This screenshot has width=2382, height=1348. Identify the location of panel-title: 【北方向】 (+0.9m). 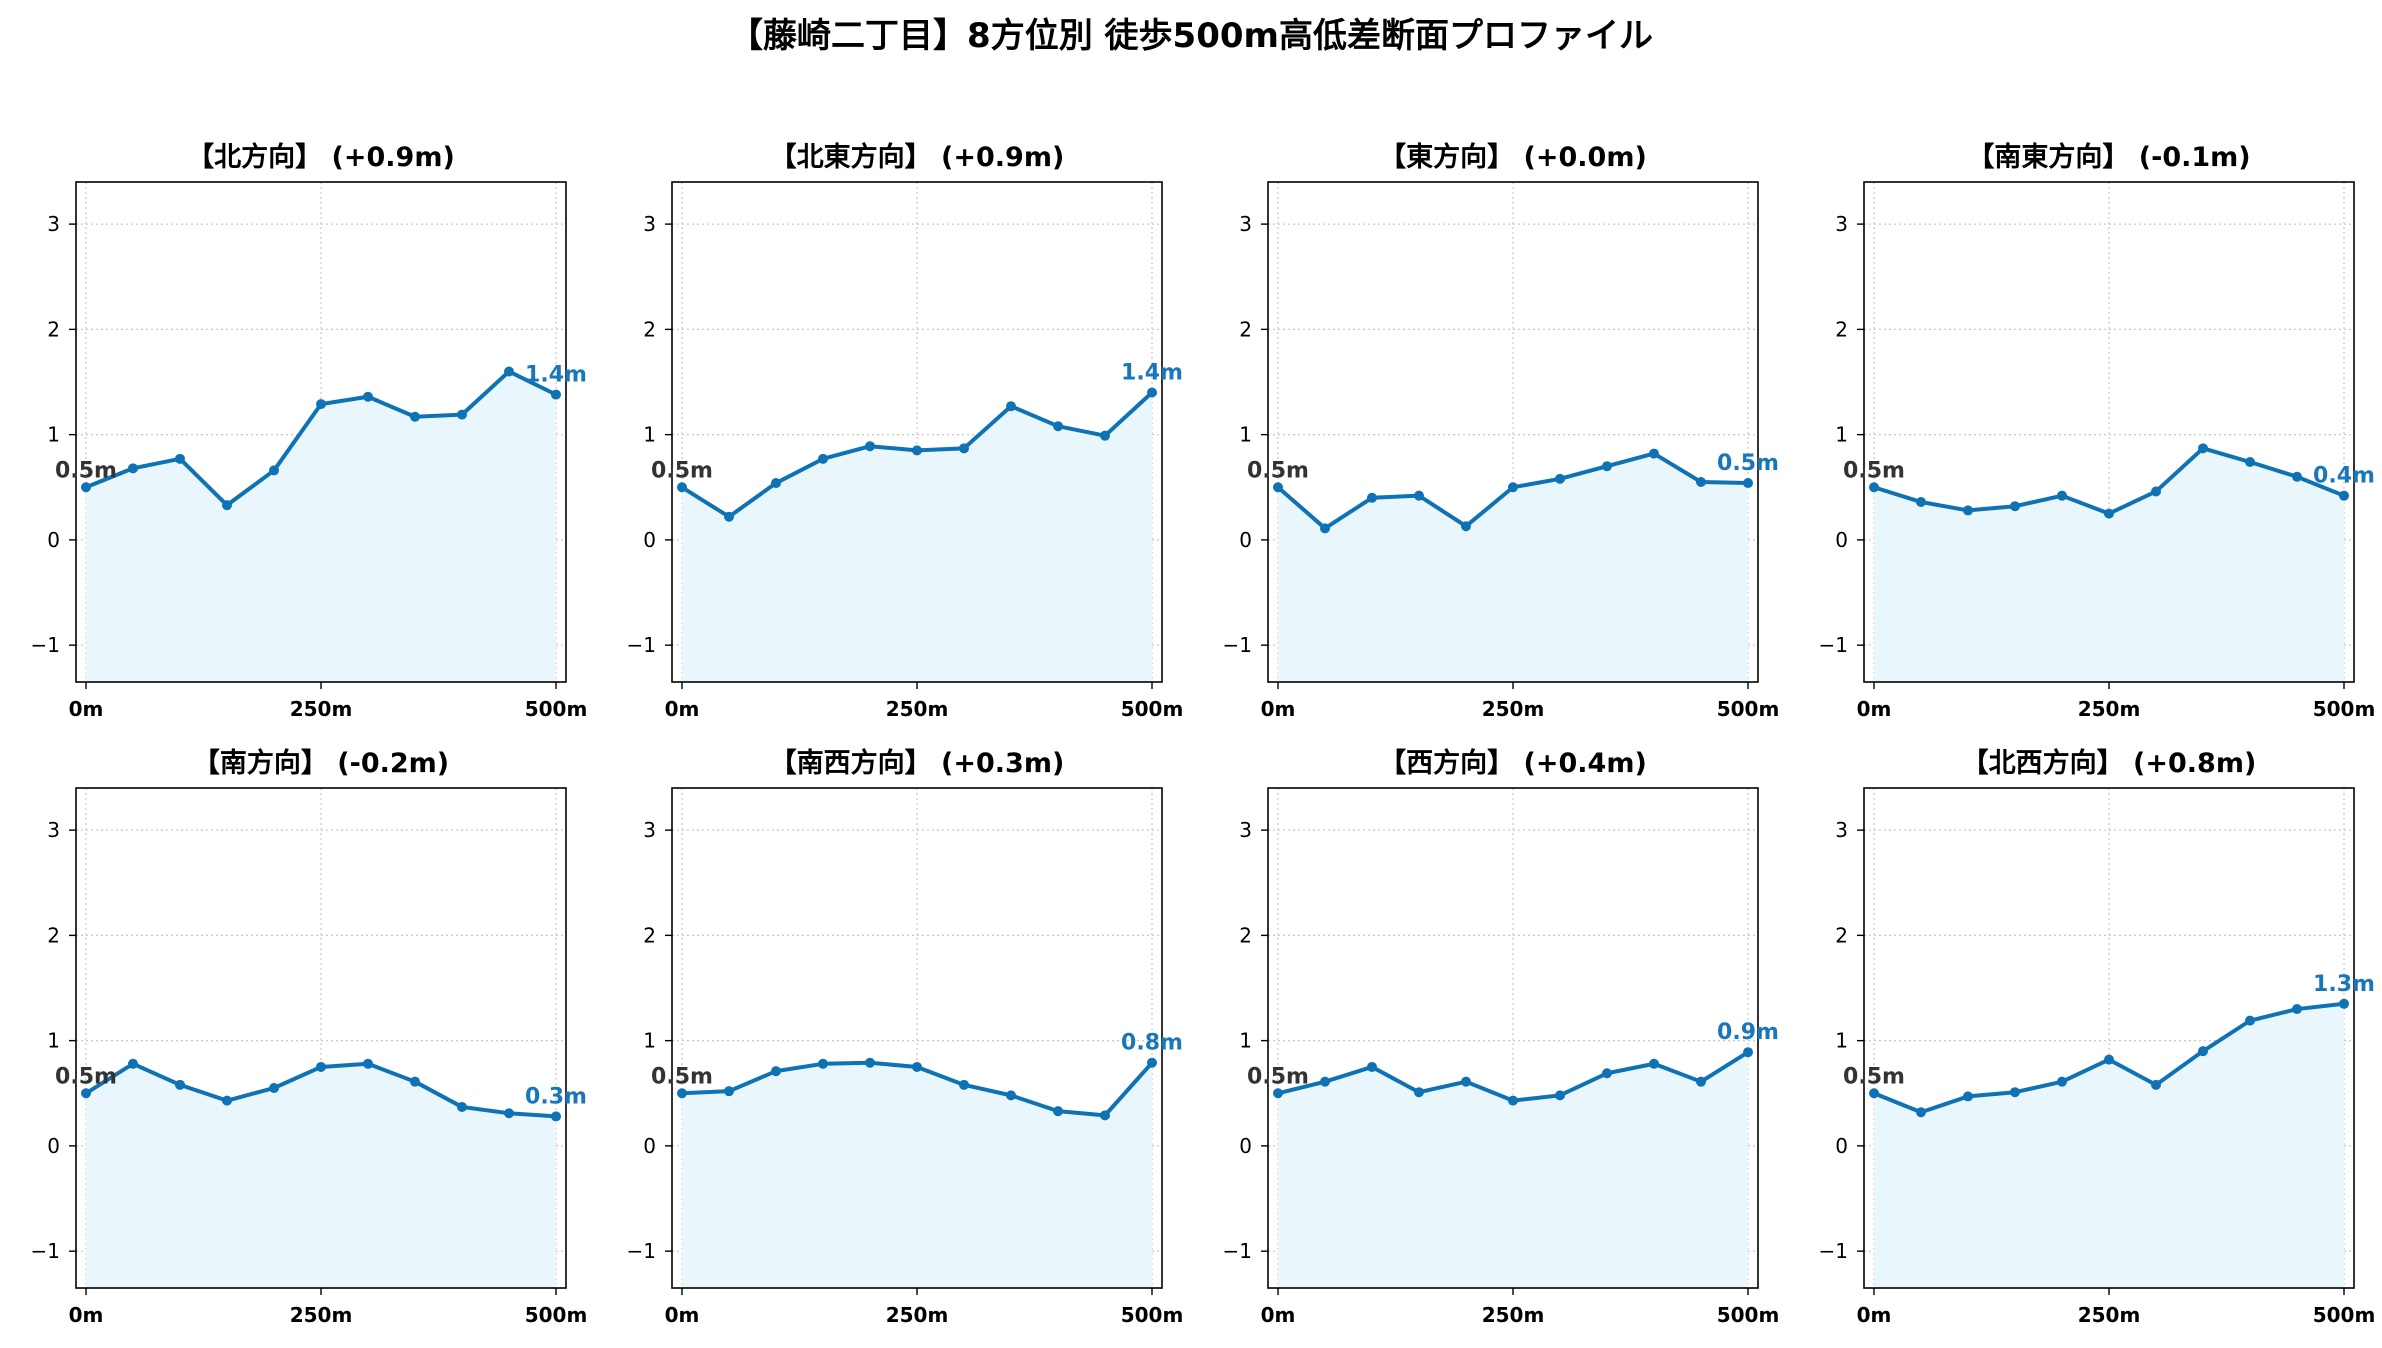
(321, 157).